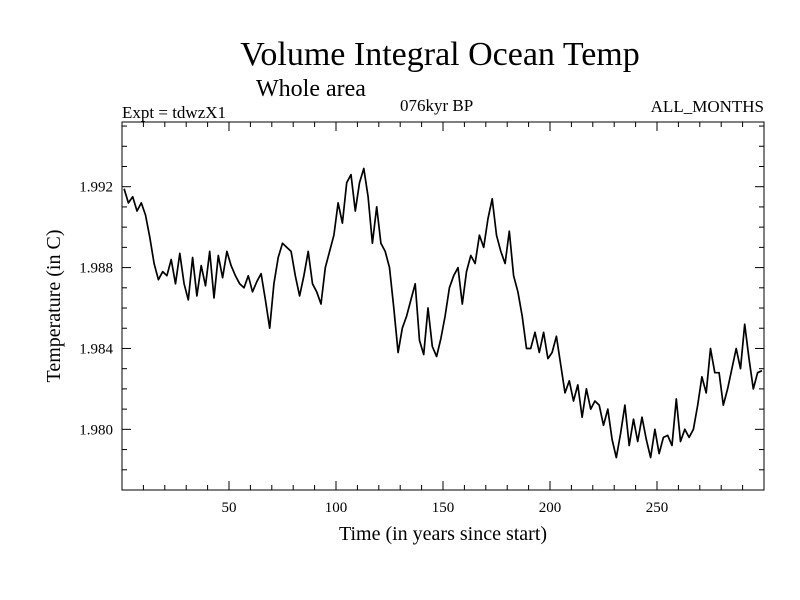  Describe the element at coordinates (96, 188) in the screenshot. I see `y-tick-label: 1.992` at that location.